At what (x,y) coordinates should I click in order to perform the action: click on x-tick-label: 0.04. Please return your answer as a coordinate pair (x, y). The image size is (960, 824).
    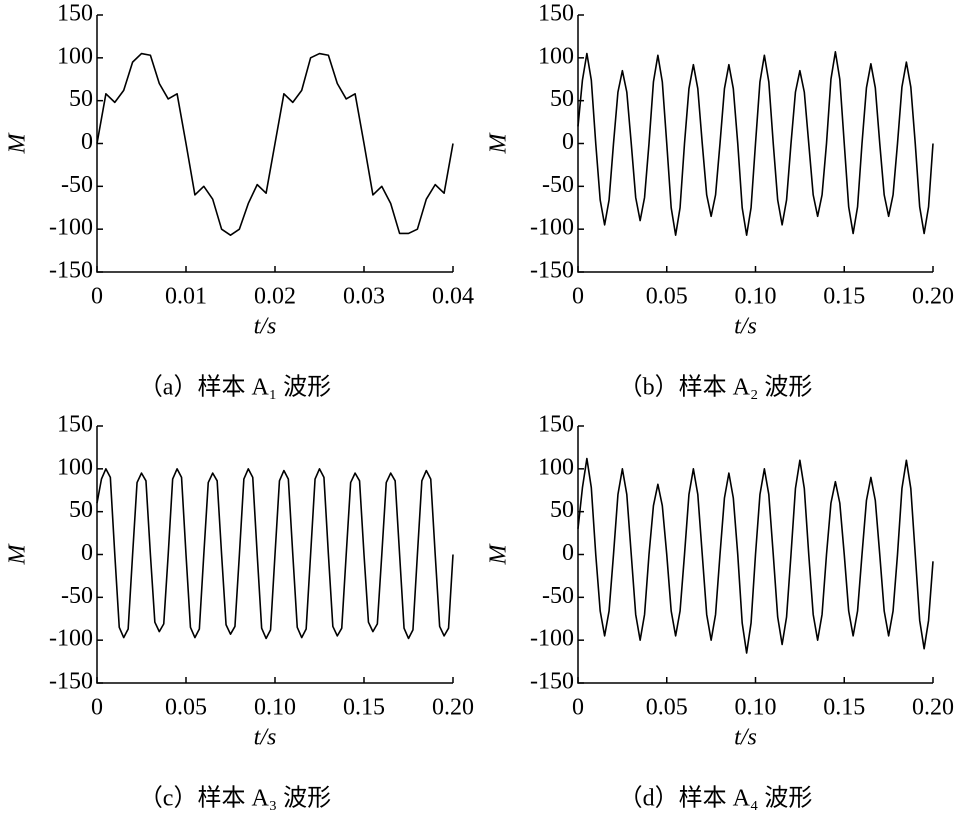
    Looking at the image, I should click on (453, 297).